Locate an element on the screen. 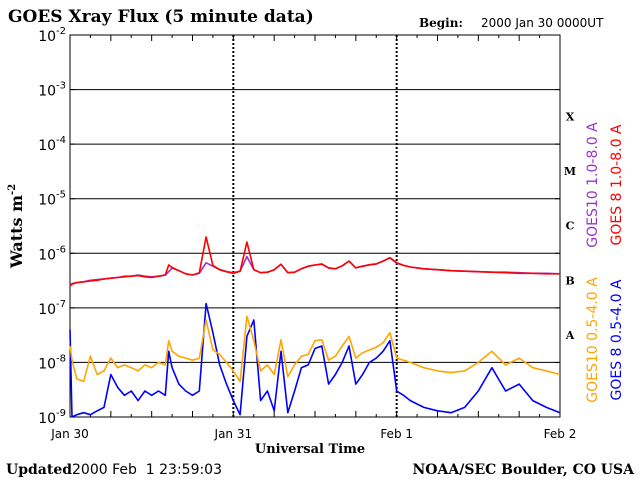 This screenshot has width=640, height=480. x-tick-label: Jan 31 is located at coordinates (233, 434).